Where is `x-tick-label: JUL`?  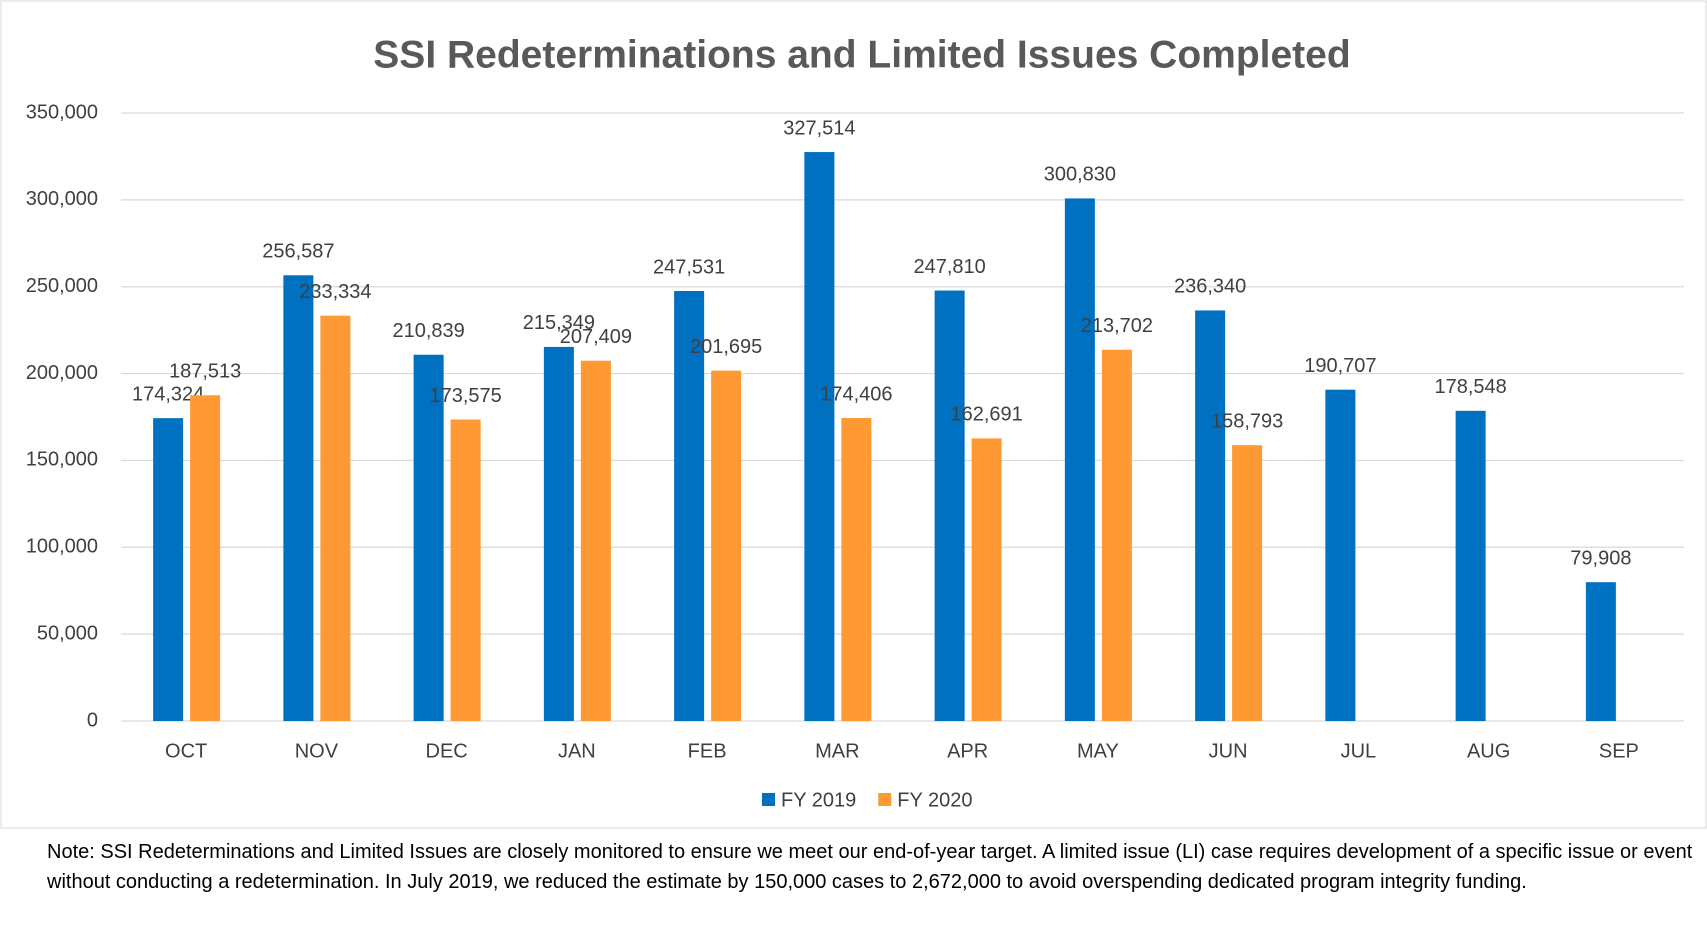 x-tick-label: JUL is located at coordinates (1359, 751).